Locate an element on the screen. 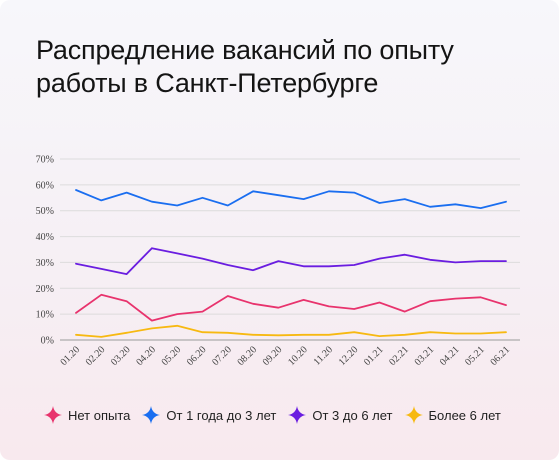  legend-label: Более 6 лет is located at coordinates (464, 415).